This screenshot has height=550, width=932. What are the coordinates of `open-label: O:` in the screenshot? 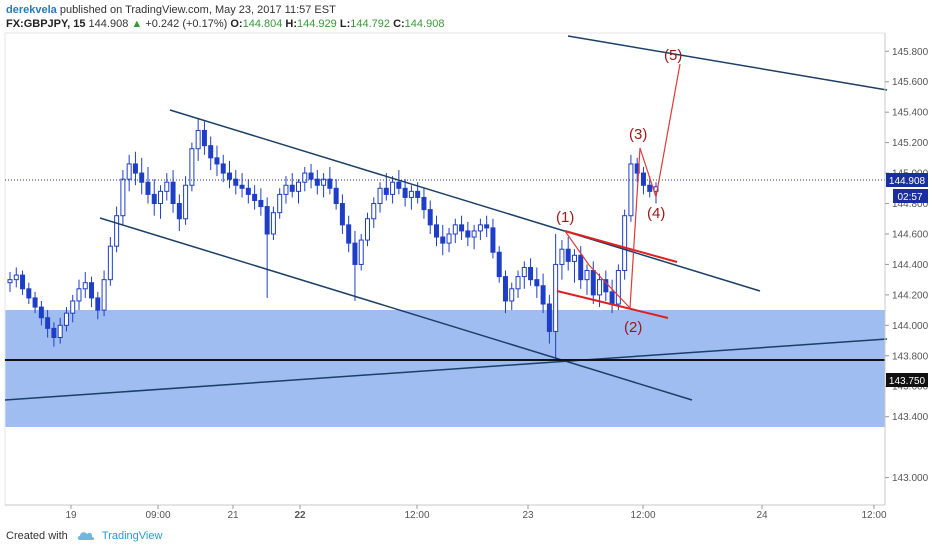 It's located at (236, 24).